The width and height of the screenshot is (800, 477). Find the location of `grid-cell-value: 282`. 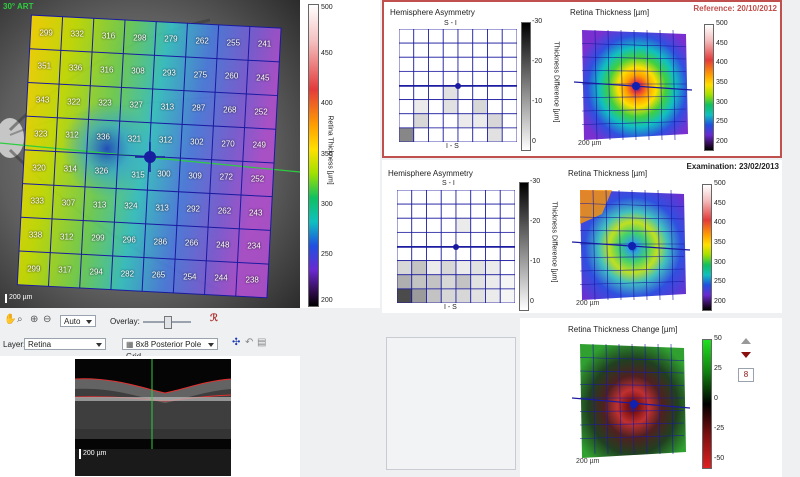

grid-cell-value: 282 is located at coordinates (127, 274).